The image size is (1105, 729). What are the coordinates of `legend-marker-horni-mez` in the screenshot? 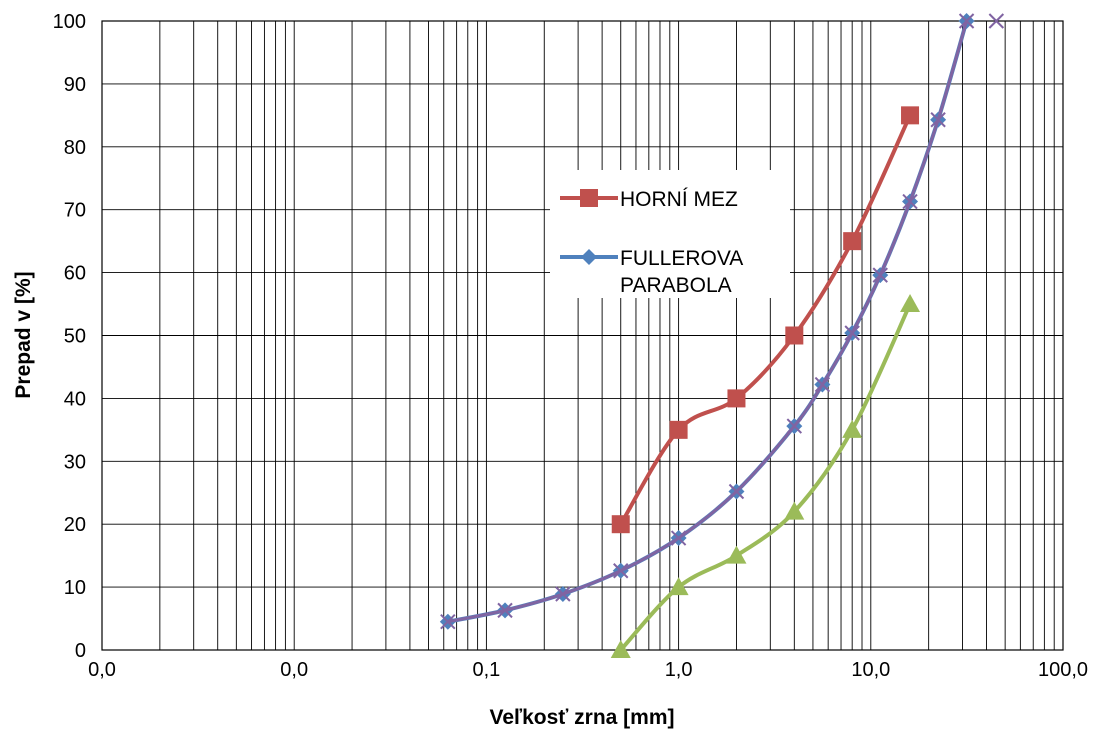 It's located at (589, 198).